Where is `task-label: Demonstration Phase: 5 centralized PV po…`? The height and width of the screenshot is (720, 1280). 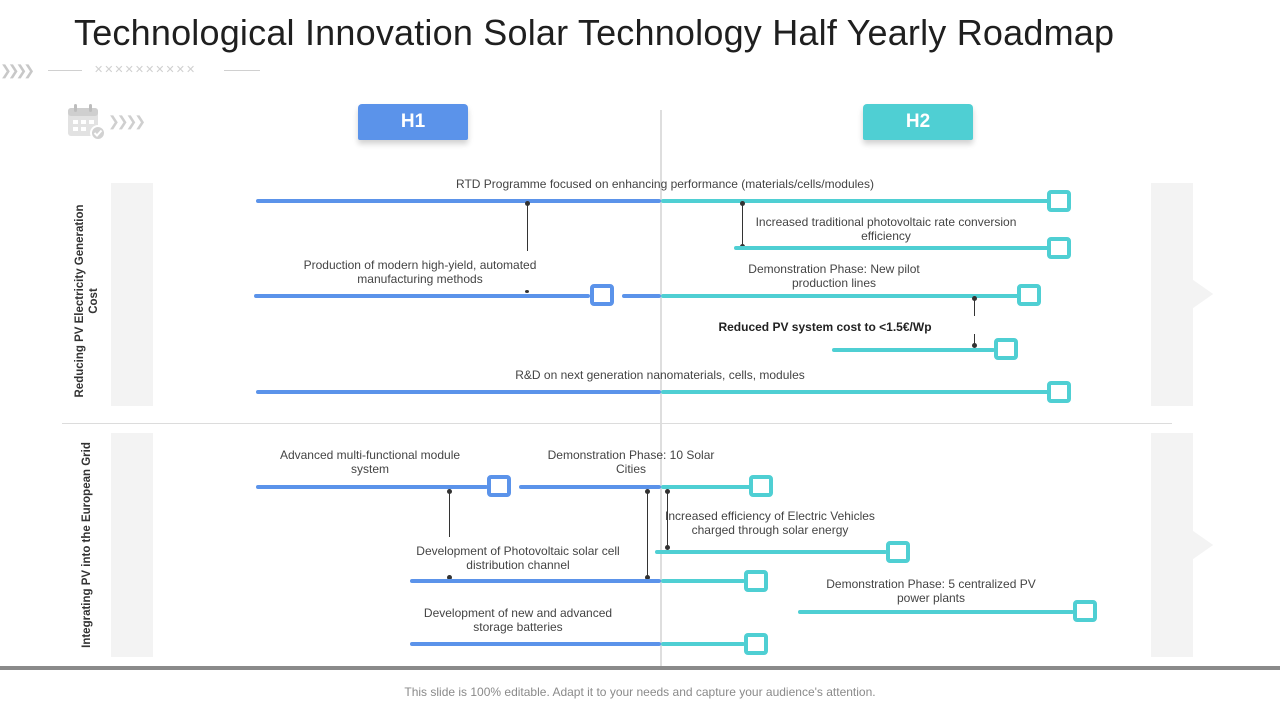 task-label: Demonstration Phase: 5 centralized PV po… is located at coordinates (931, 591).